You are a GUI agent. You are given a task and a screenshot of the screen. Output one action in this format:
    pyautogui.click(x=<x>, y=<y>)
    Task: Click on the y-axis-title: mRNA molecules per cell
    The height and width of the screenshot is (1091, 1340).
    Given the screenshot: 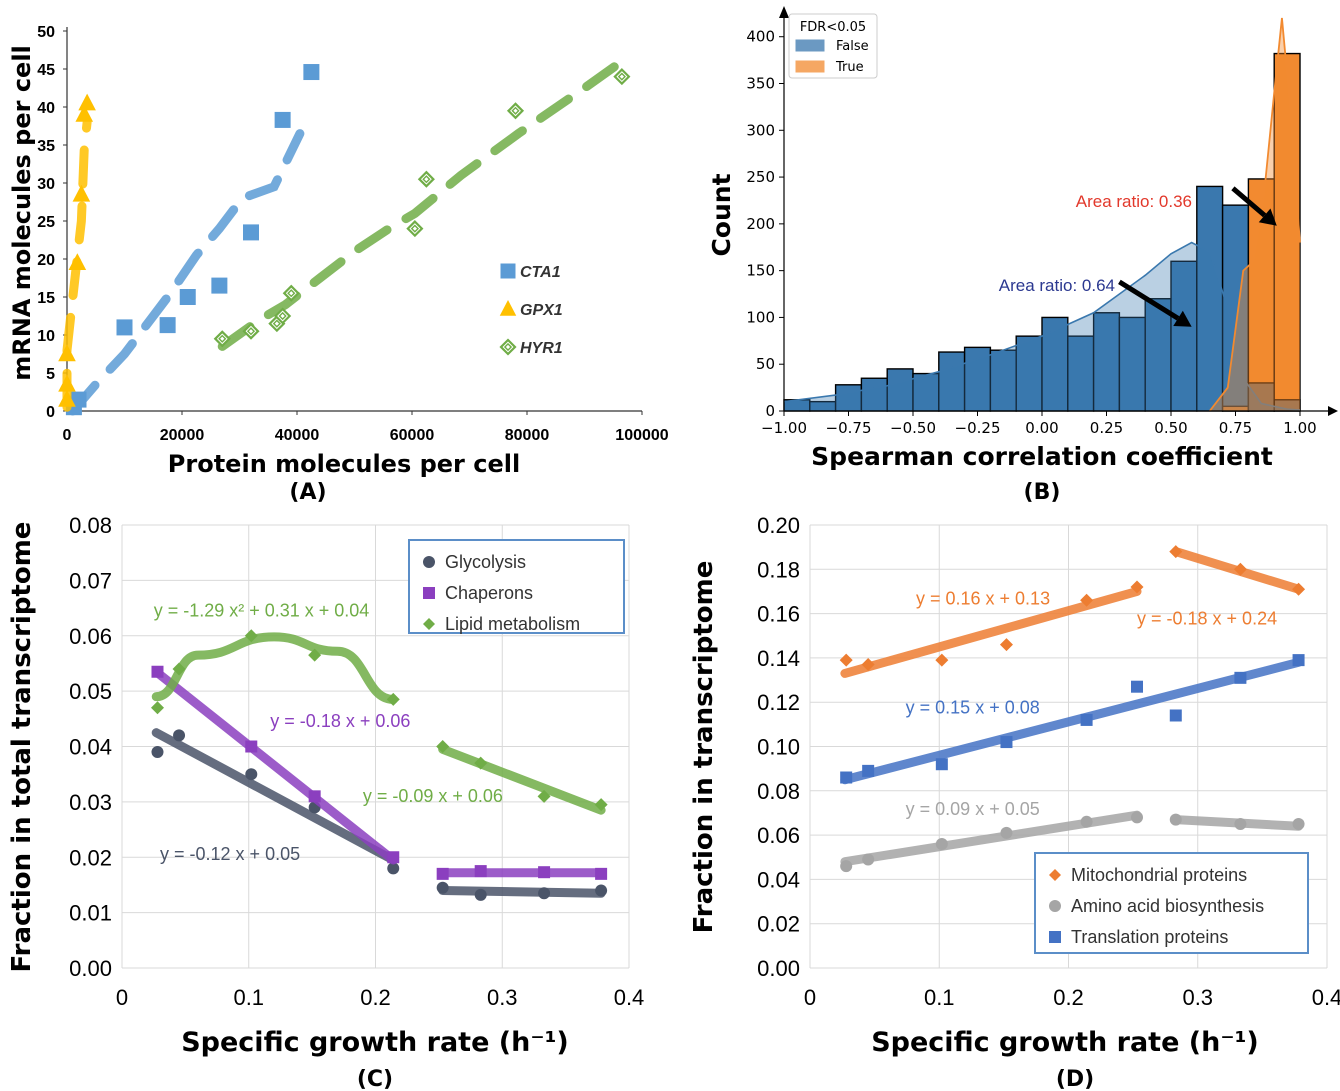 What is the action you would take?
    pyautogui.click(x=22, y=213)
    